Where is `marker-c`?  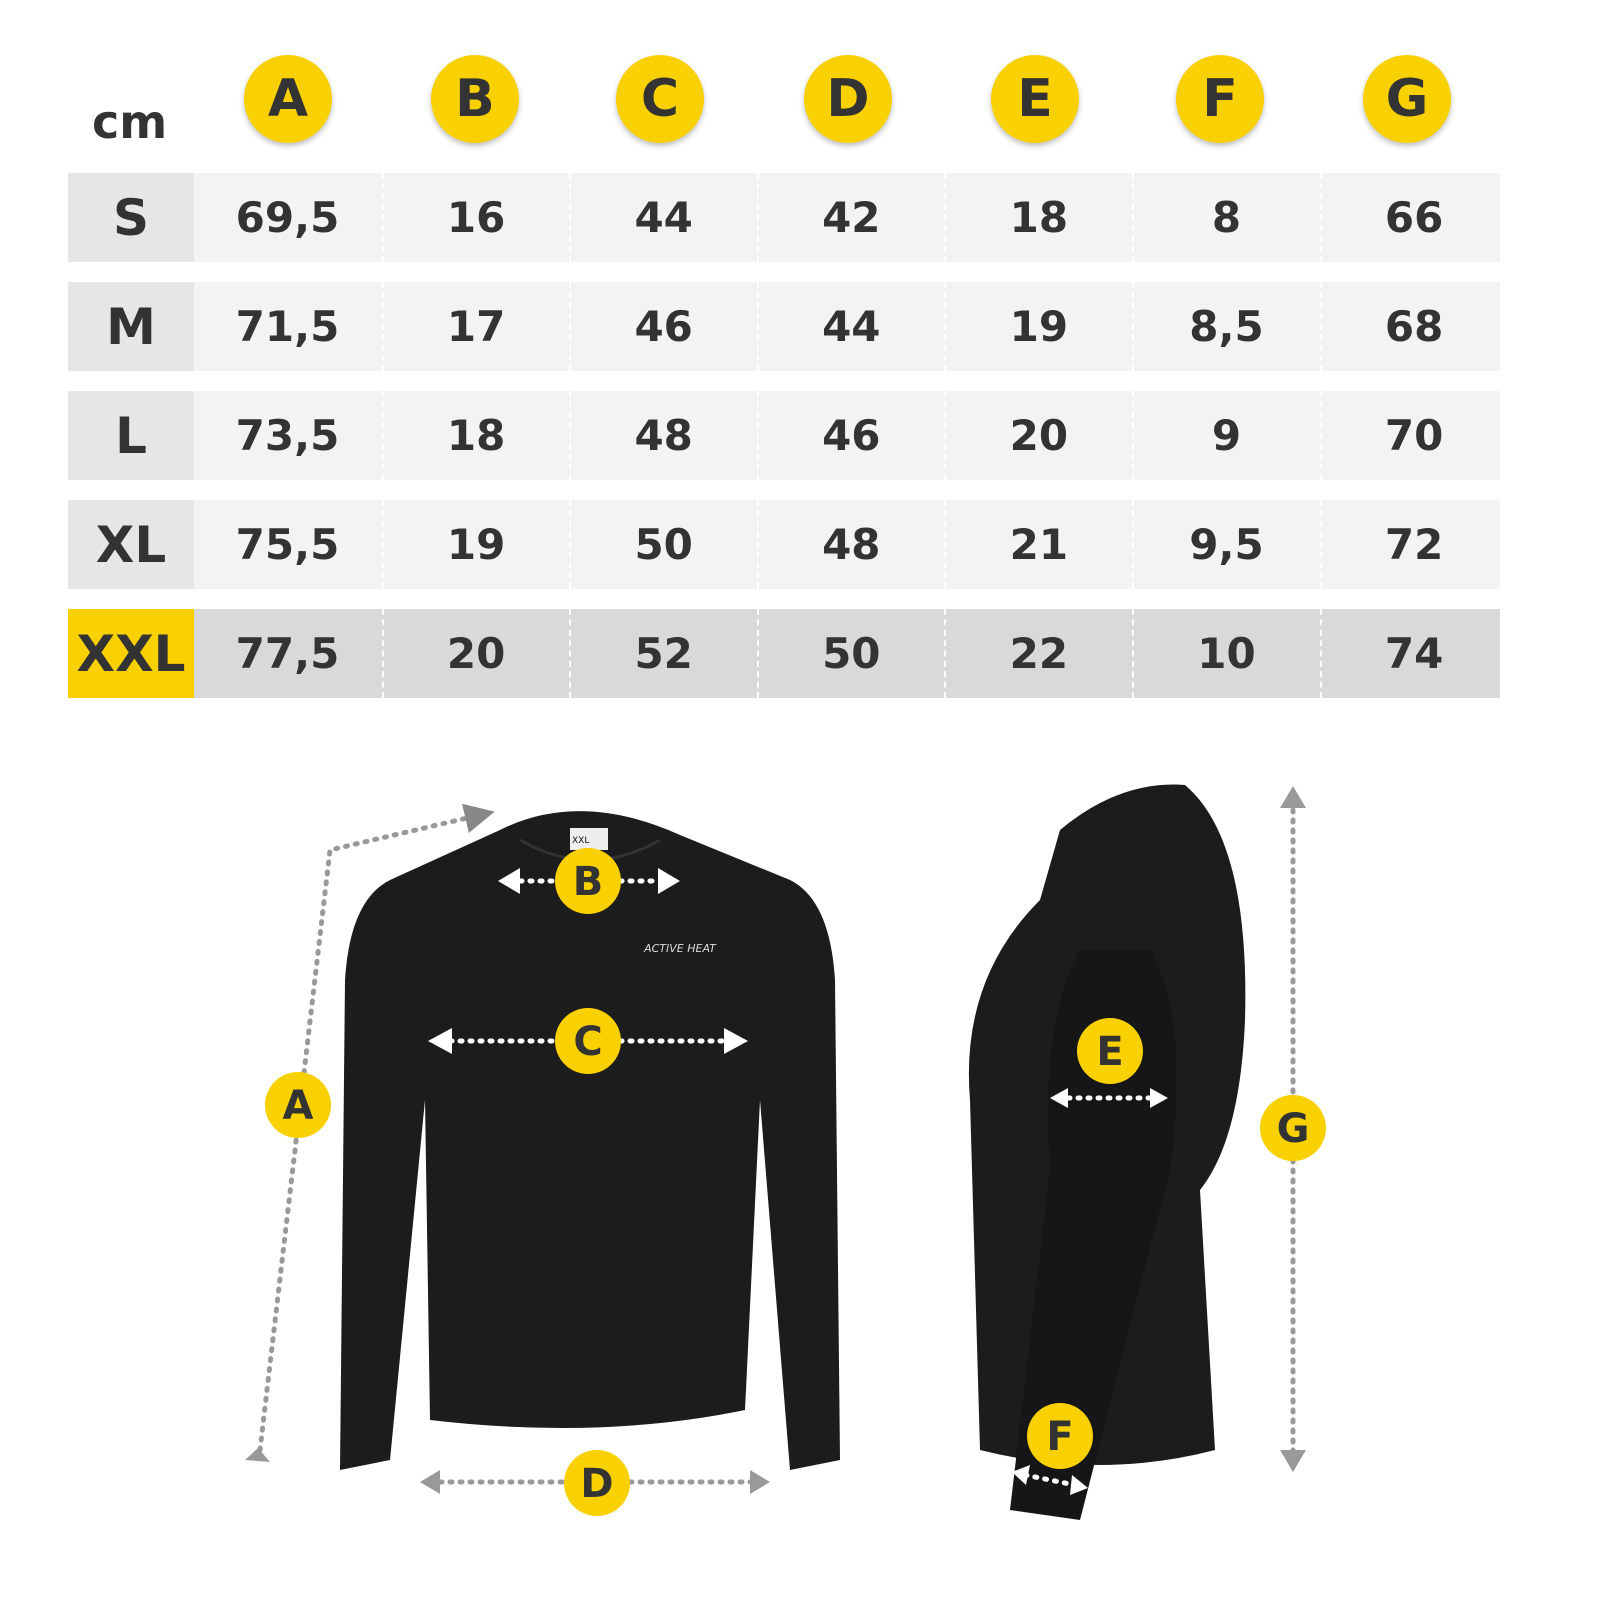 marker-c is located at coordinates (588, 1041).